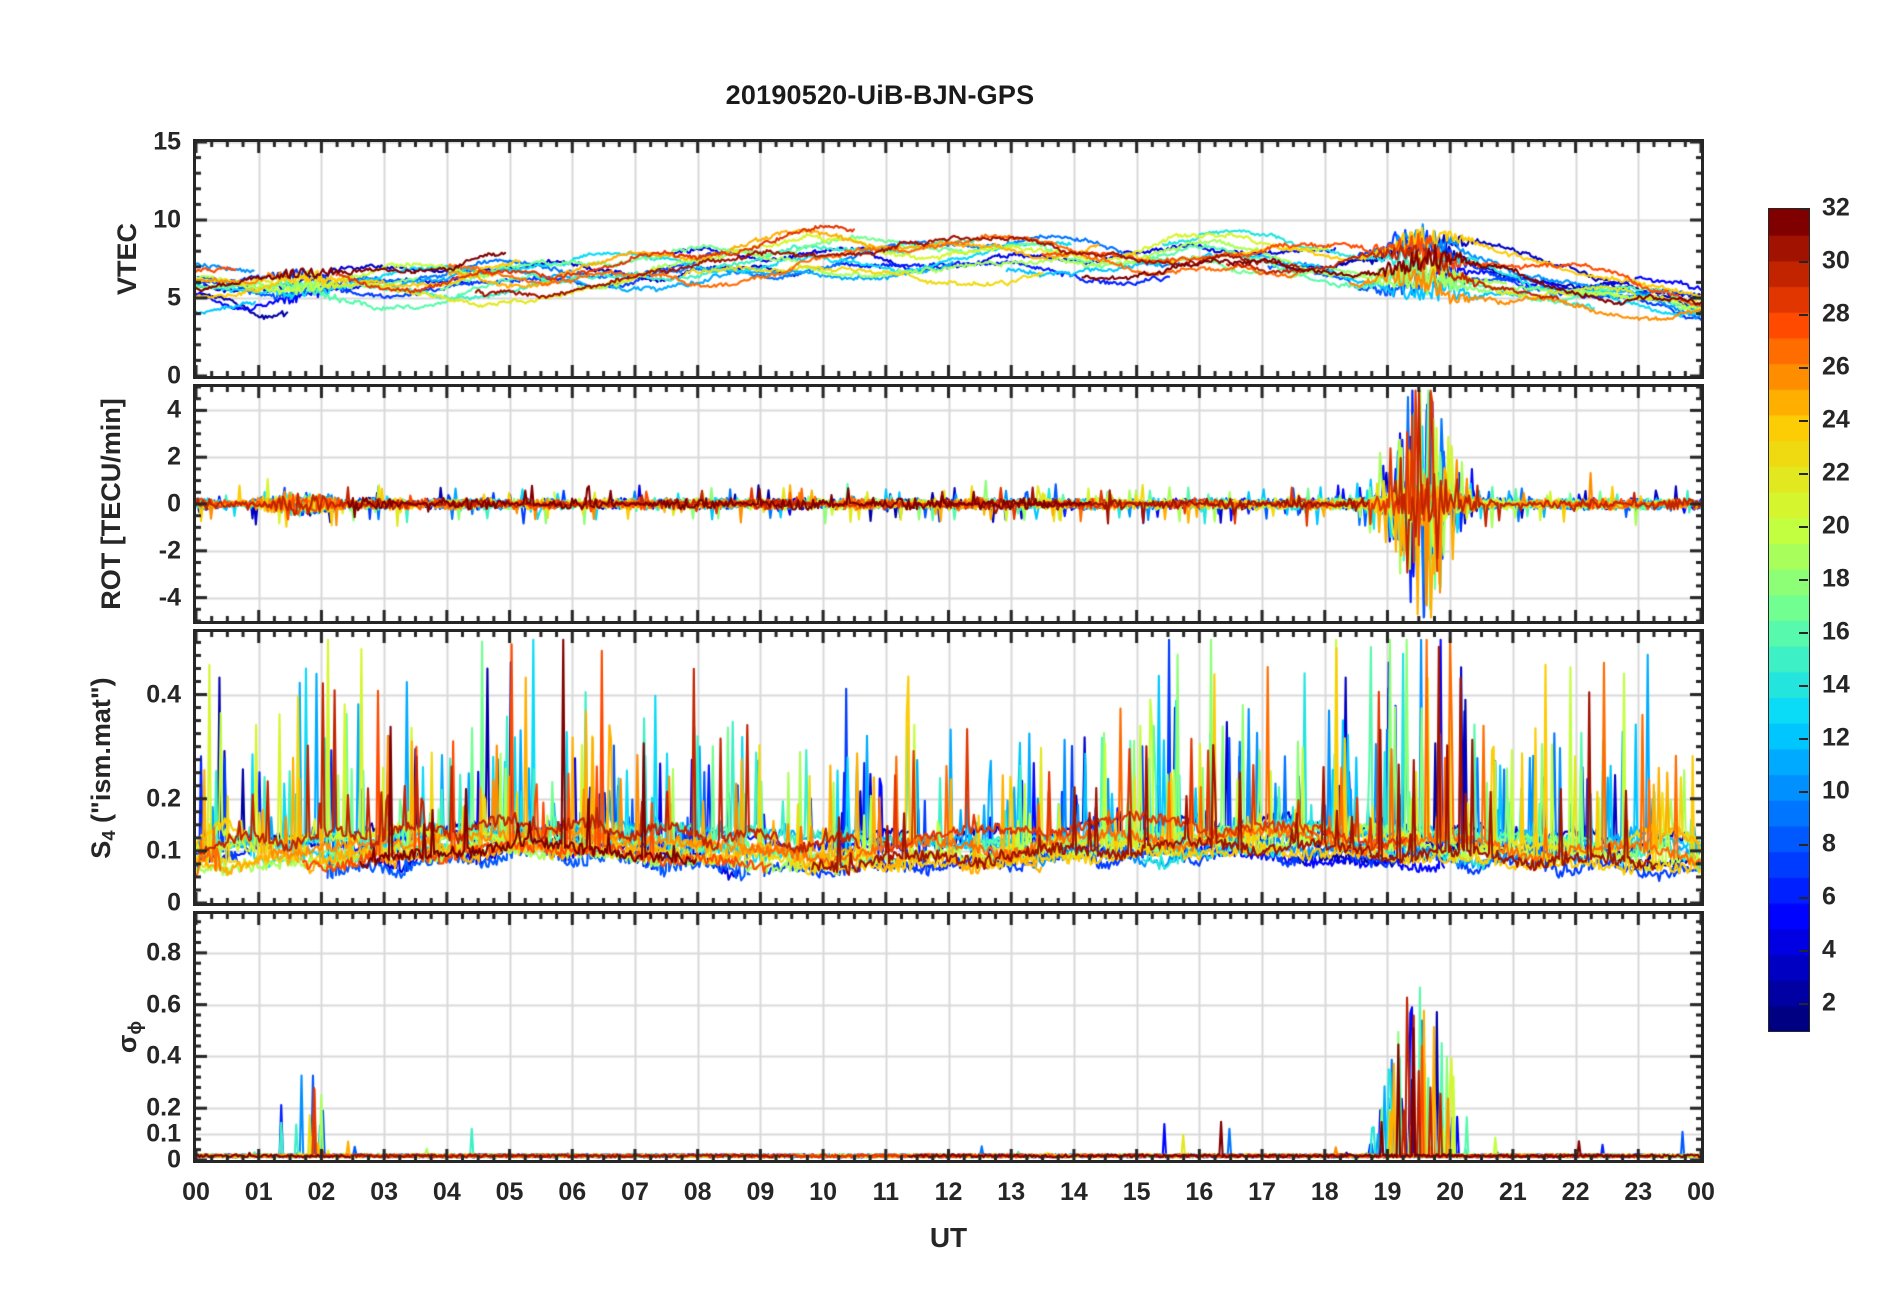  Describe the element at coordinates (163, 1055) in the screenshot. I see `ytick-sp-3: 0.4` at that location.